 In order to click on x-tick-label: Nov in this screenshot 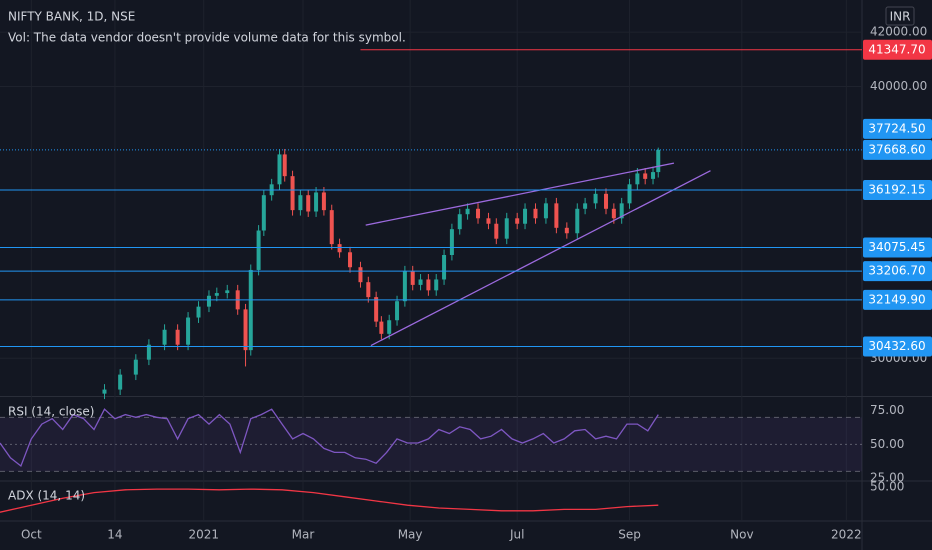, I will do `click(741, 535)`.